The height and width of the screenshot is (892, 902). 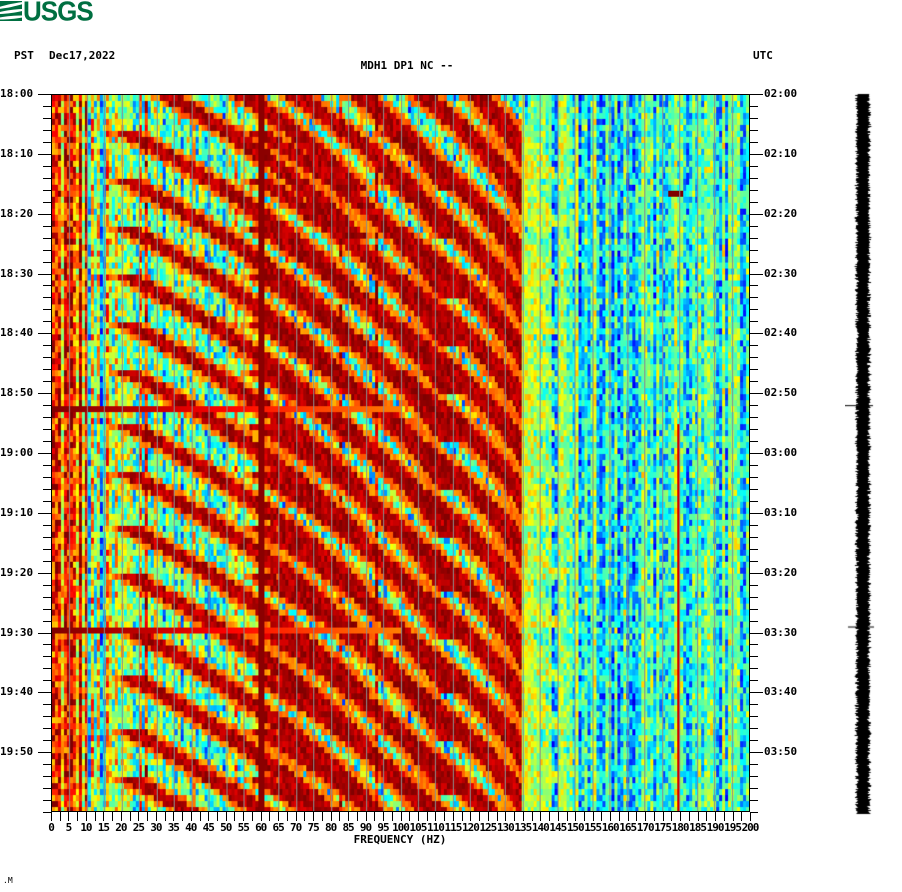 What do you see at coordinates (365, 827) in the screenshot?
I see `x-tick-label: 90` at bounding box center [365, 827].